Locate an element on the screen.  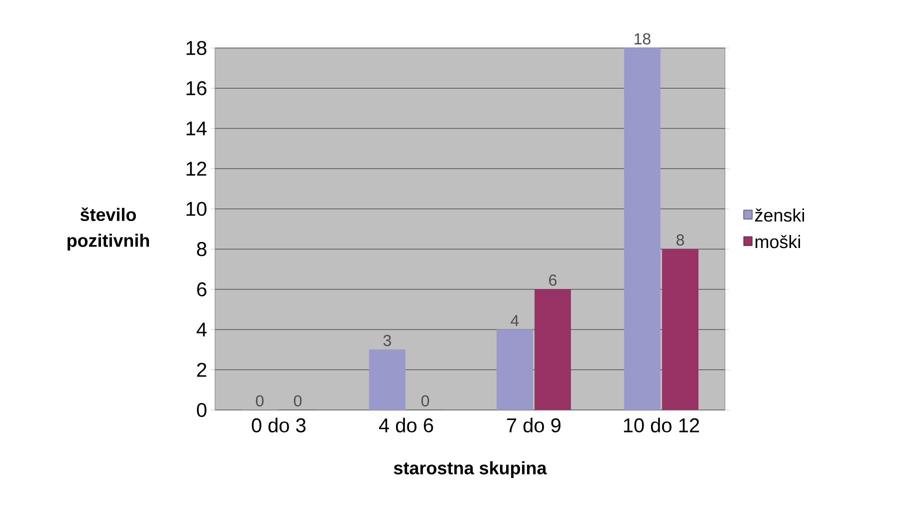
y-tick-label: 0 is located at coordinates (201, 410).